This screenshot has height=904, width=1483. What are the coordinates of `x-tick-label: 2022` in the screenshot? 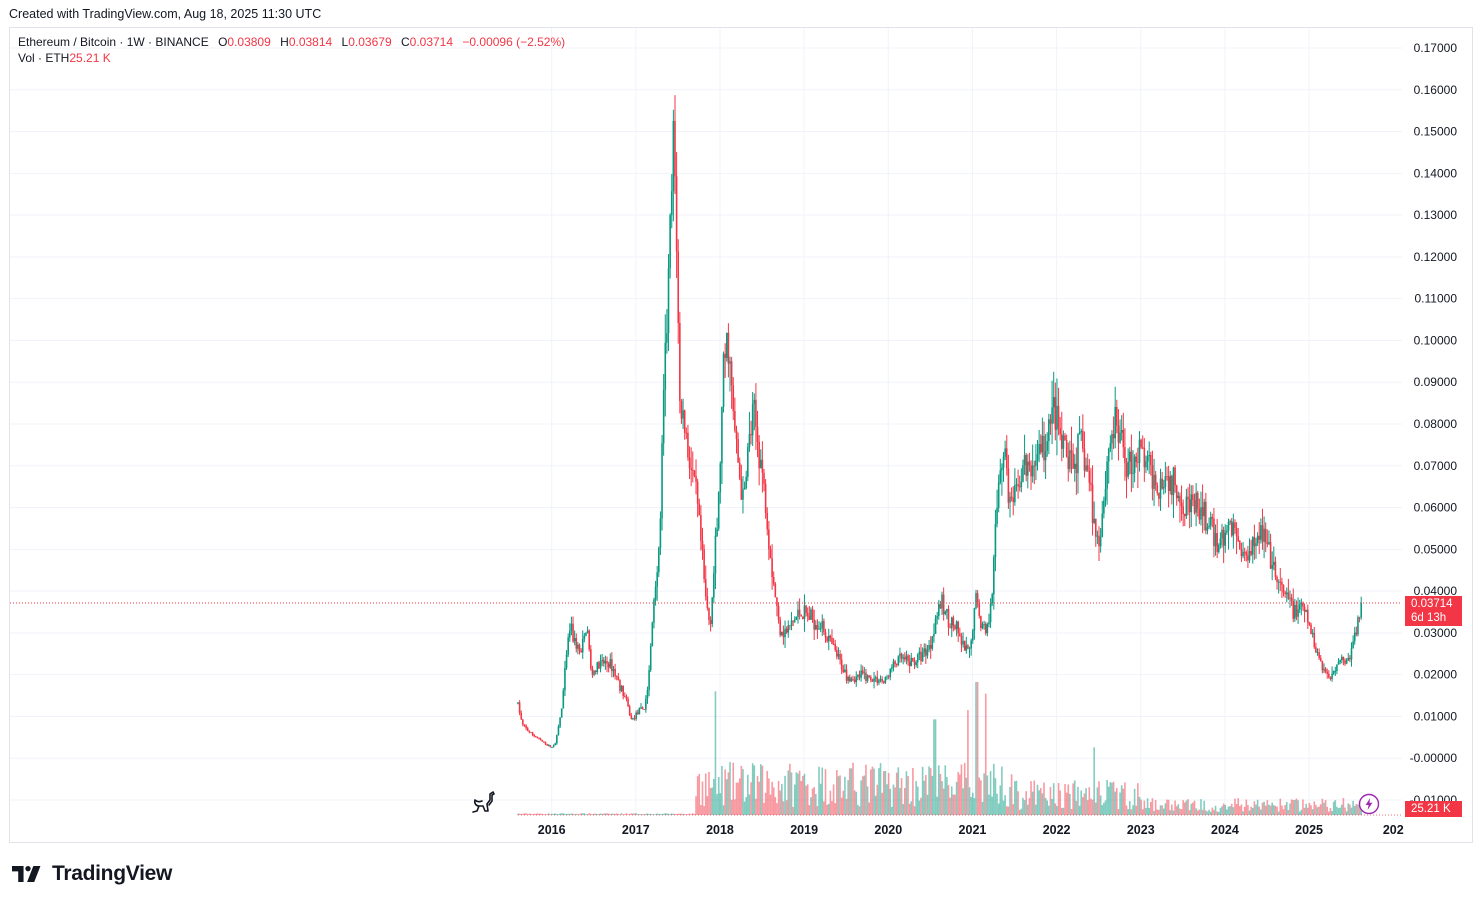 It's located at (1057, 830).